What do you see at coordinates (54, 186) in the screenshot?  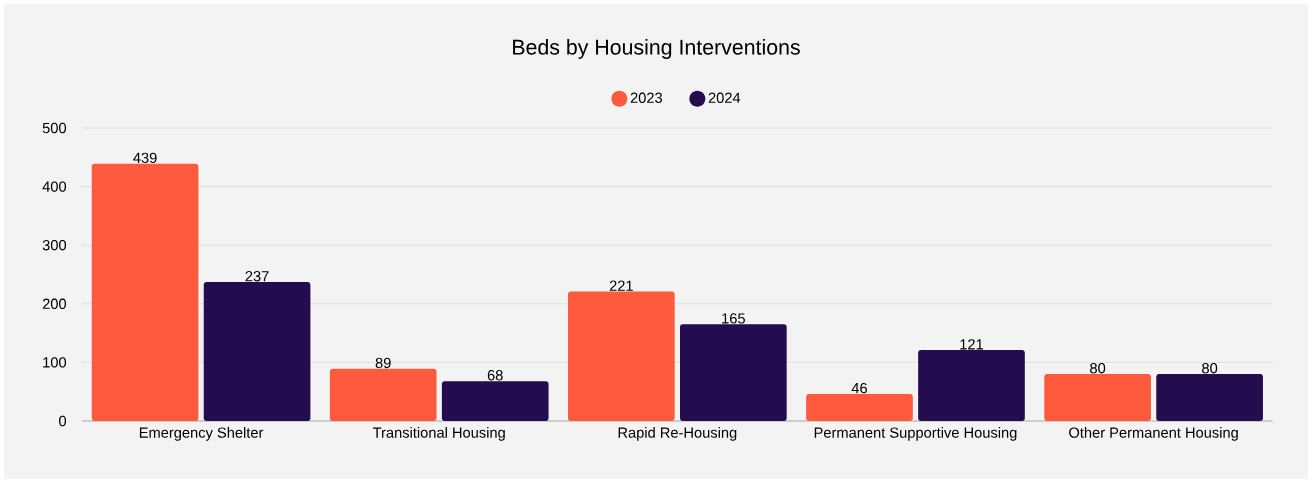 I see `y-tick-label: 400` at bounding box center [54, 186].